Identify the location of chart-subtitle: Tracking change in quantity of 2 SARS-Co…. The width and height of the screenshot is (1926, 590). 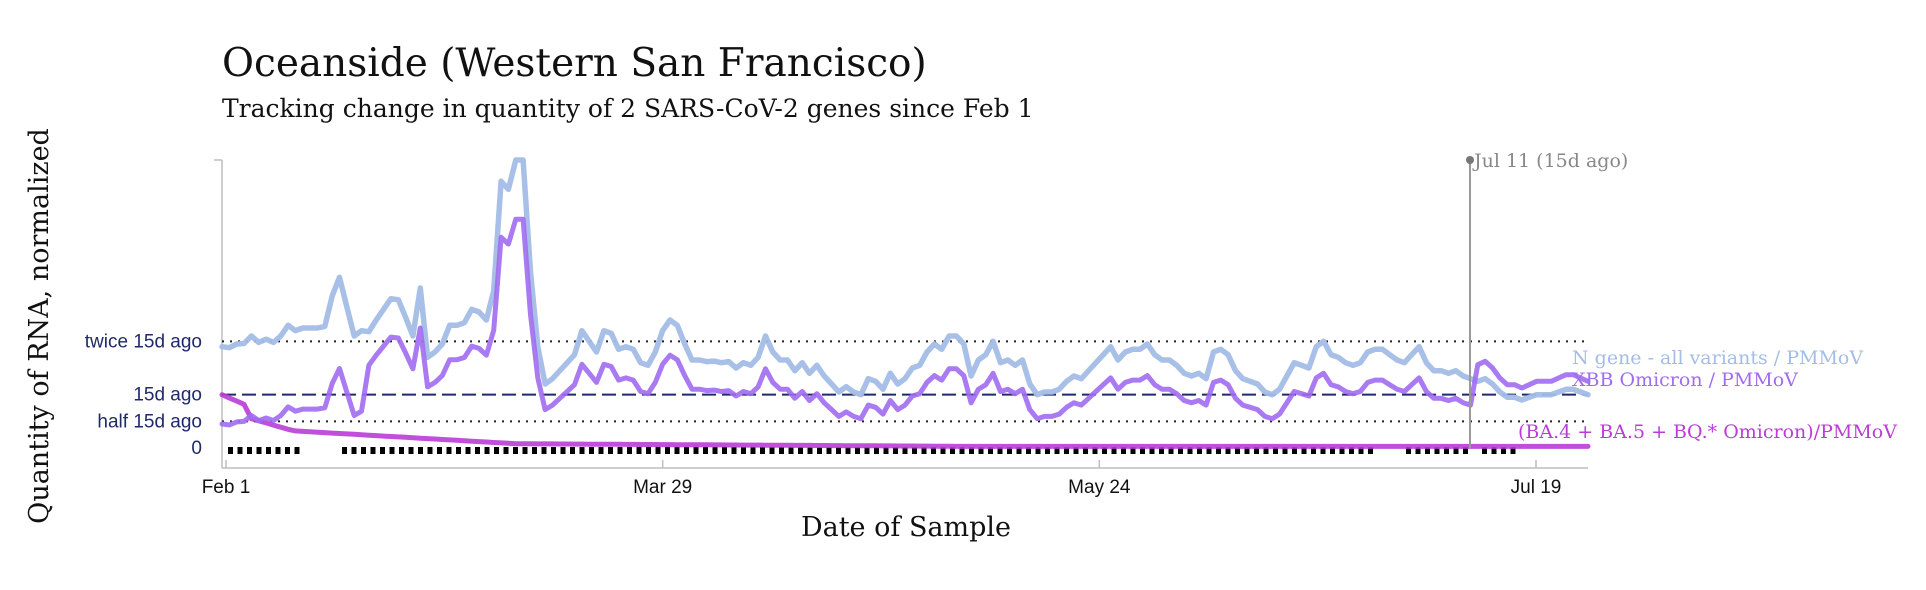
(628, 108).